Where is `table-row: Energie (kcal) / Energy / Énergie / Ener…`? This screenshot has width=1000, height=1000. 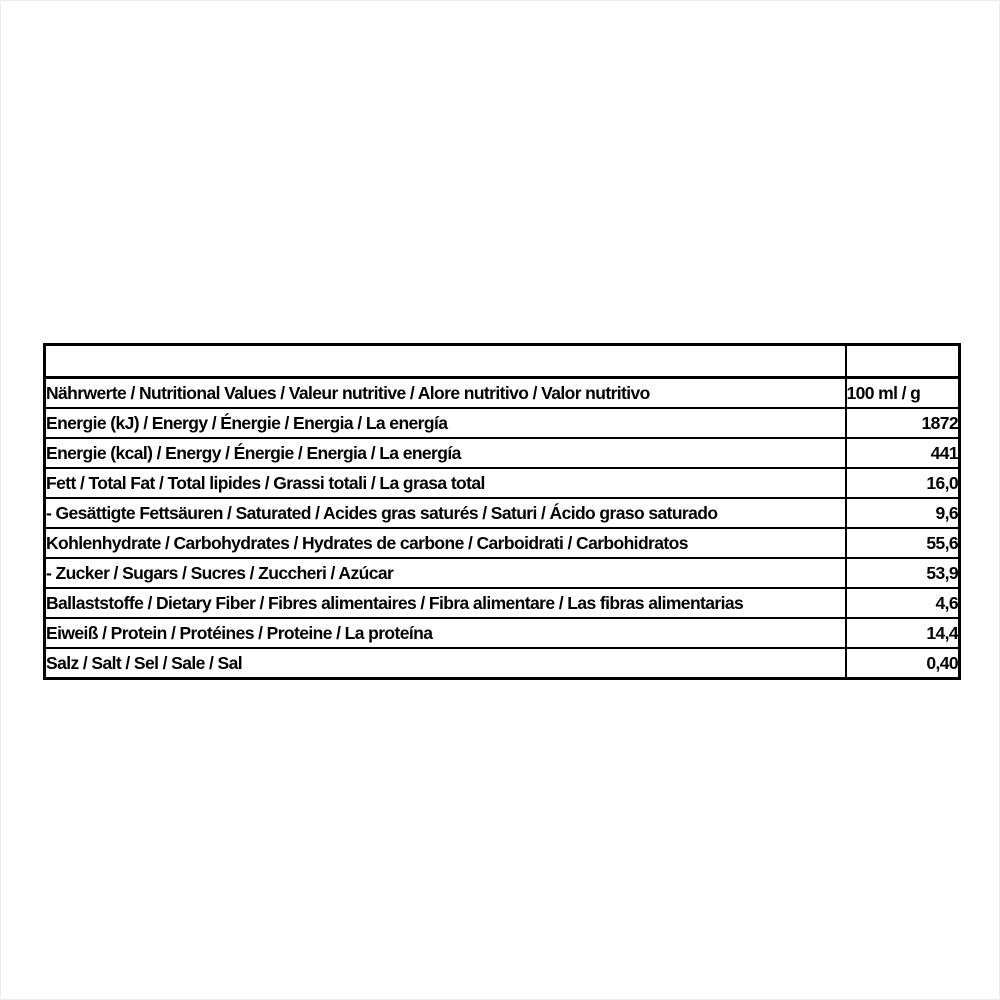
table-row: Energie (kcal) / Energy / Énergie / Ener… is located at coordinates (502, 453).